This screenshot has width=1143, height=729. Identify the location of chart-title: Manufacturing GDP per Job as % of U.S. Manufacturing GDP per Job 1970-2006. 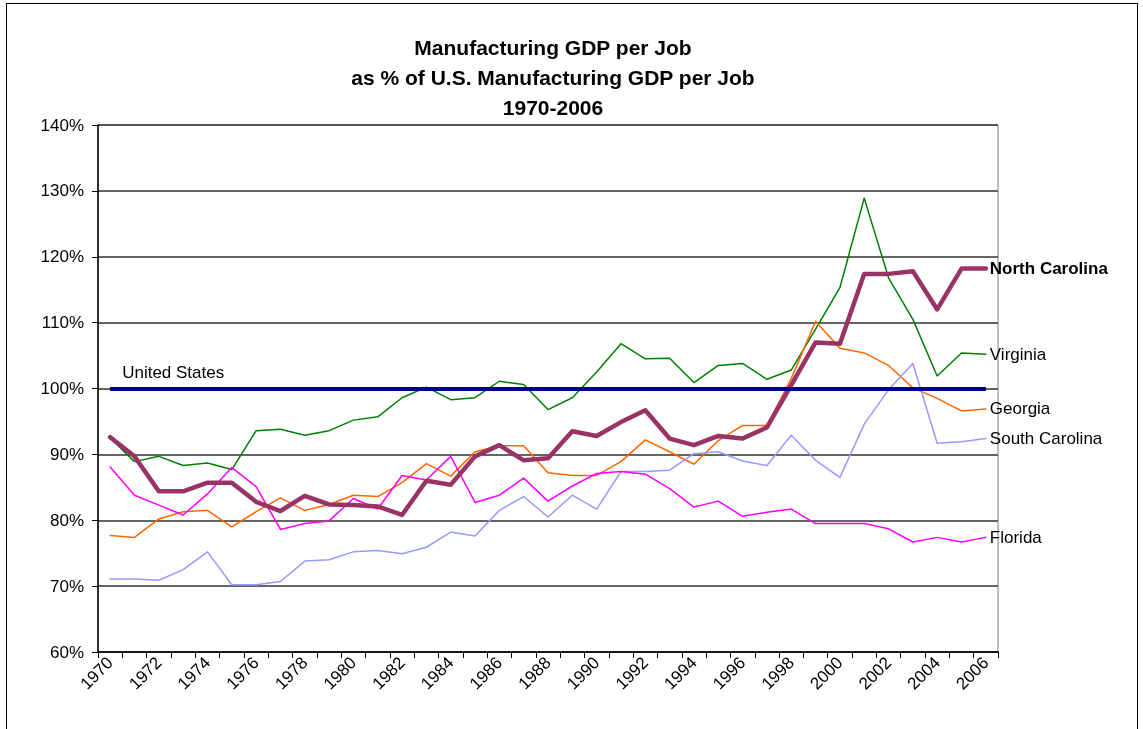
(553, 77).